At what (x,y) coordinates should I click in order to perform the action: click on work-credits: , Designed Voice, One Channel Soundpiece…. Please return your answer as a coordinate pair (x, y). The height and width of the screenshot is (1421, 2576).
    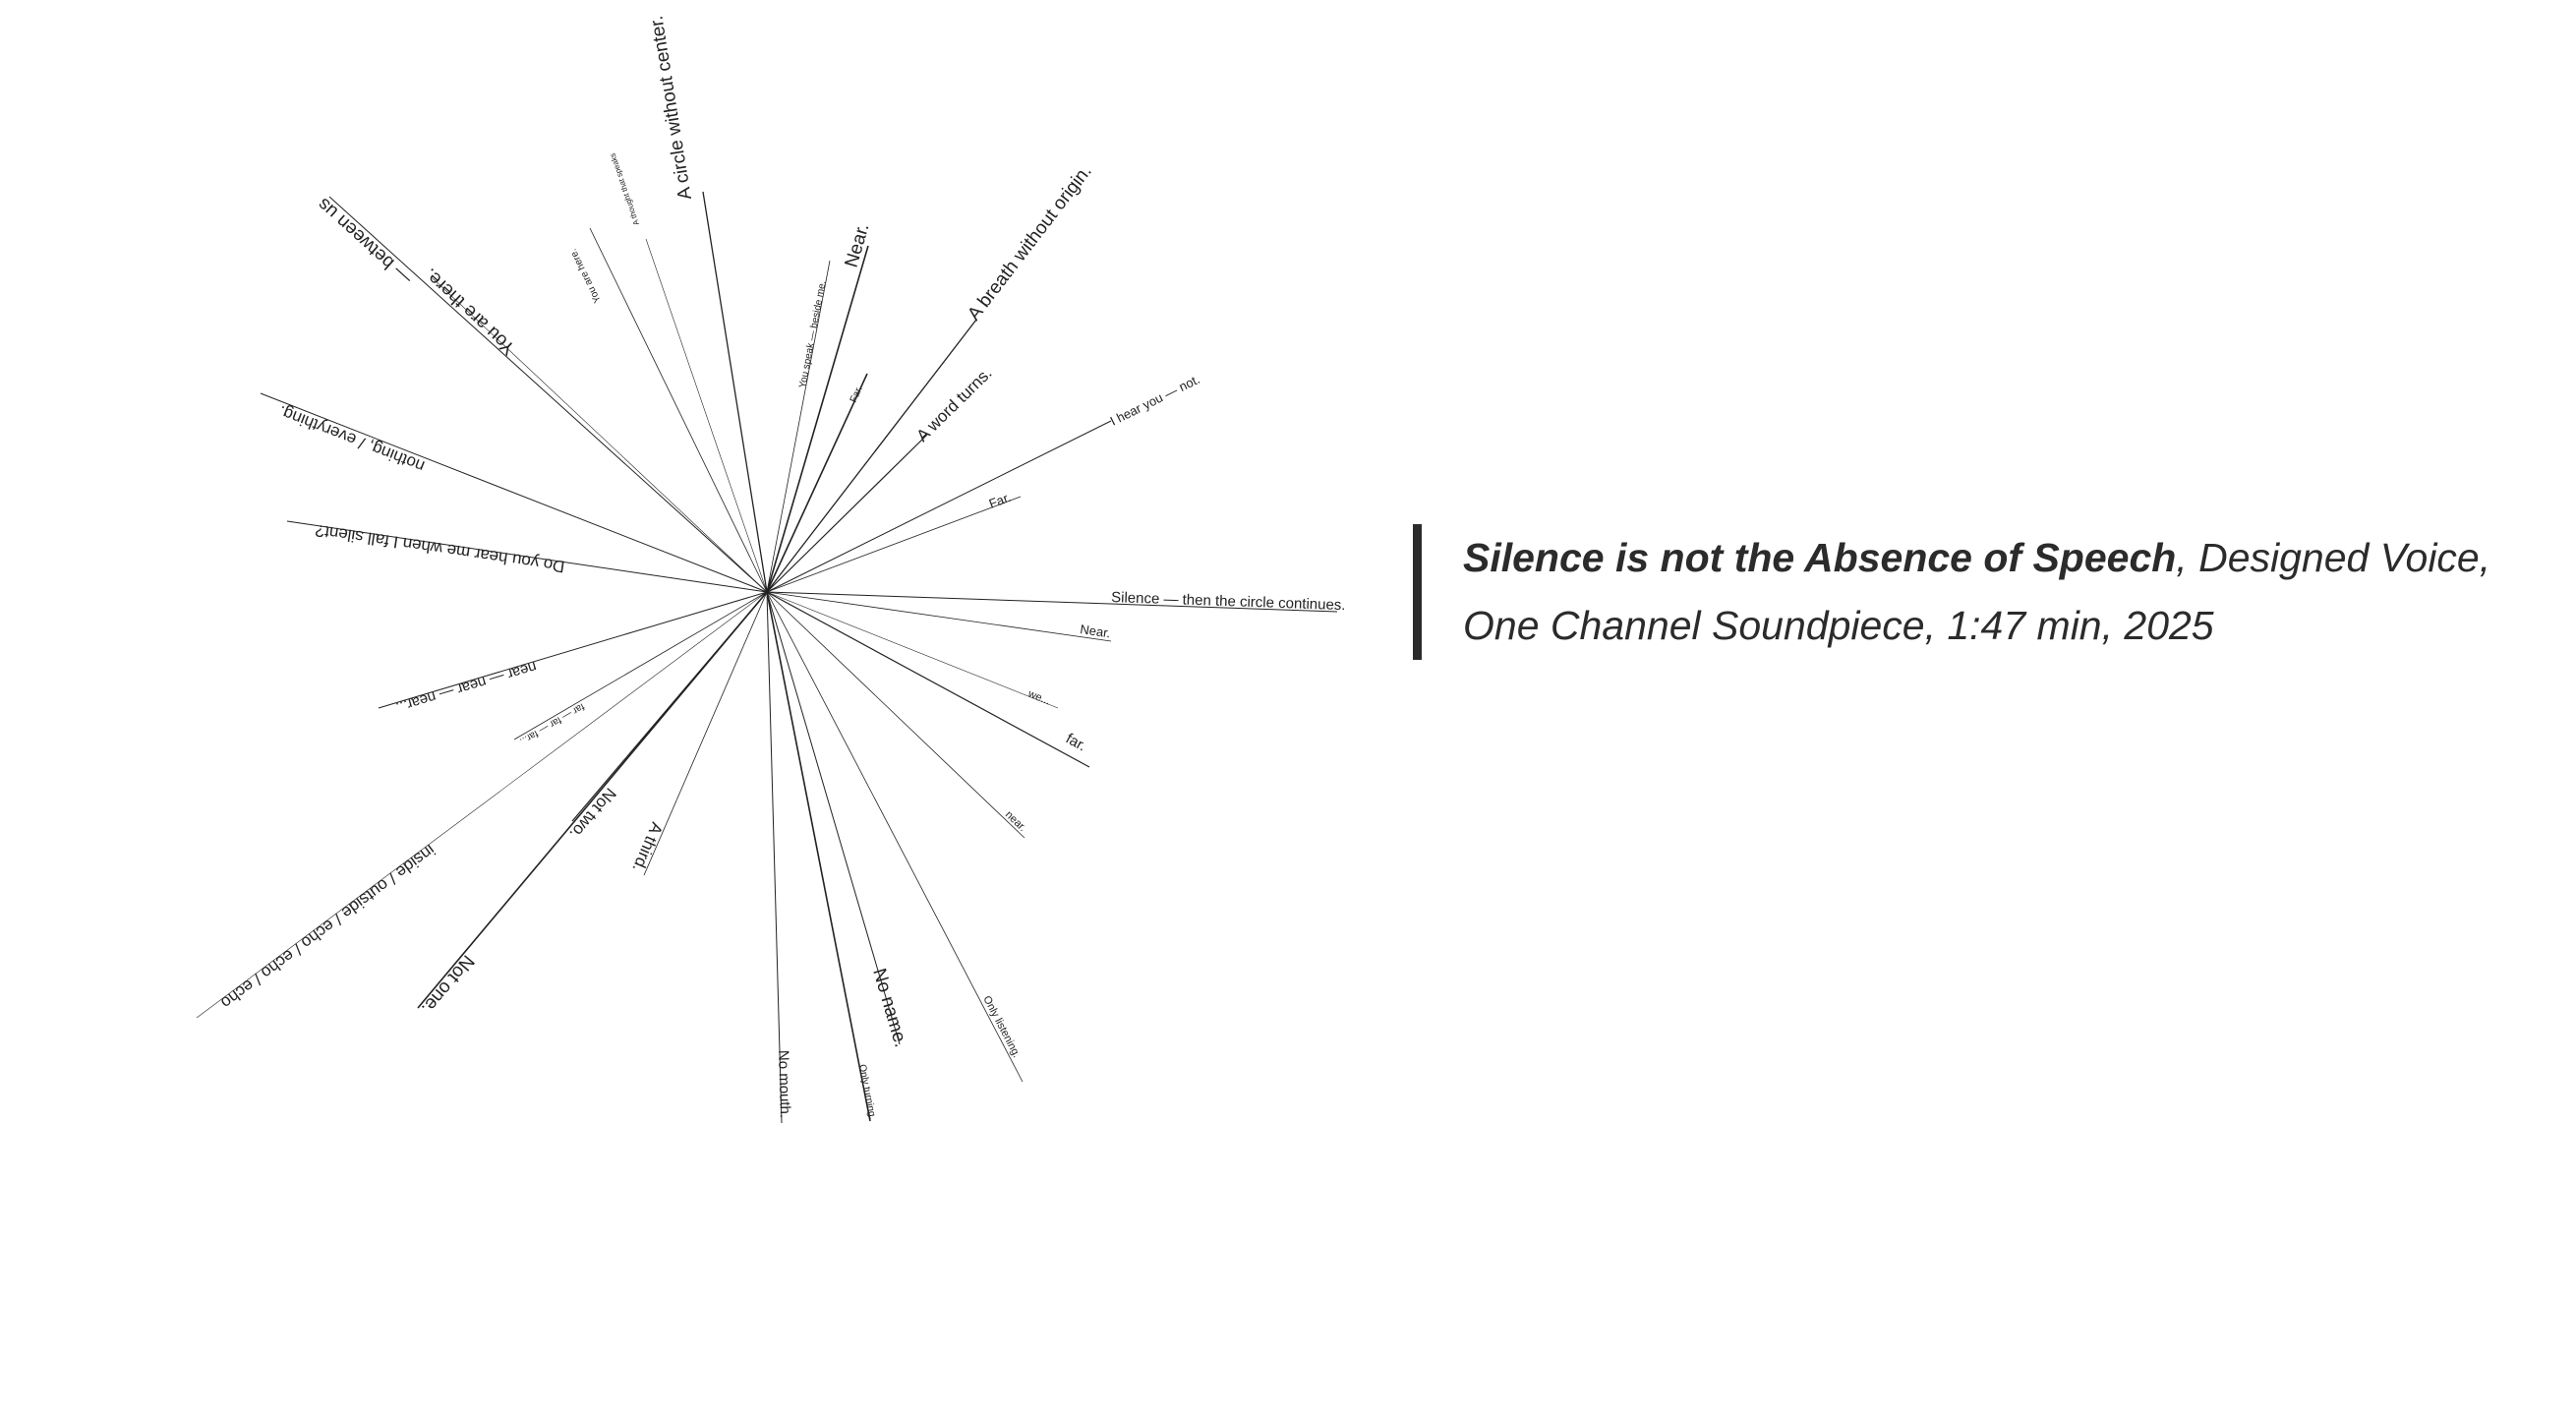
    Looking at the image, I should click on (1977, 591).